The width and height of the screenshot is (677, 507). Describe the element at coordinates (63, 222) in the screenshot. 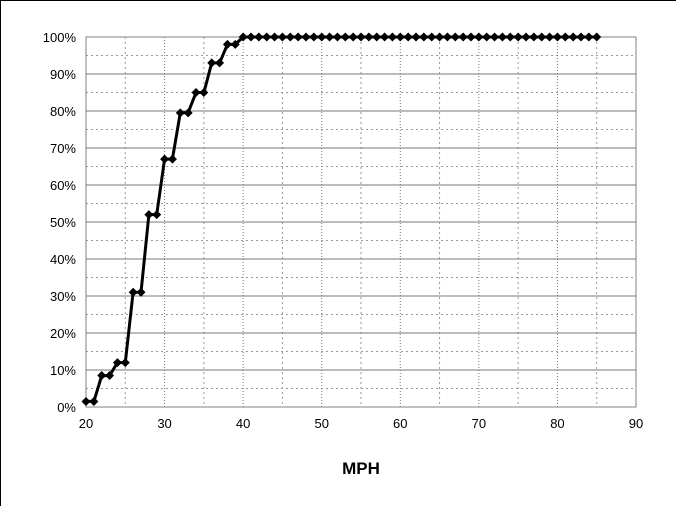

I see `y-tick-label: 50%` at that location.